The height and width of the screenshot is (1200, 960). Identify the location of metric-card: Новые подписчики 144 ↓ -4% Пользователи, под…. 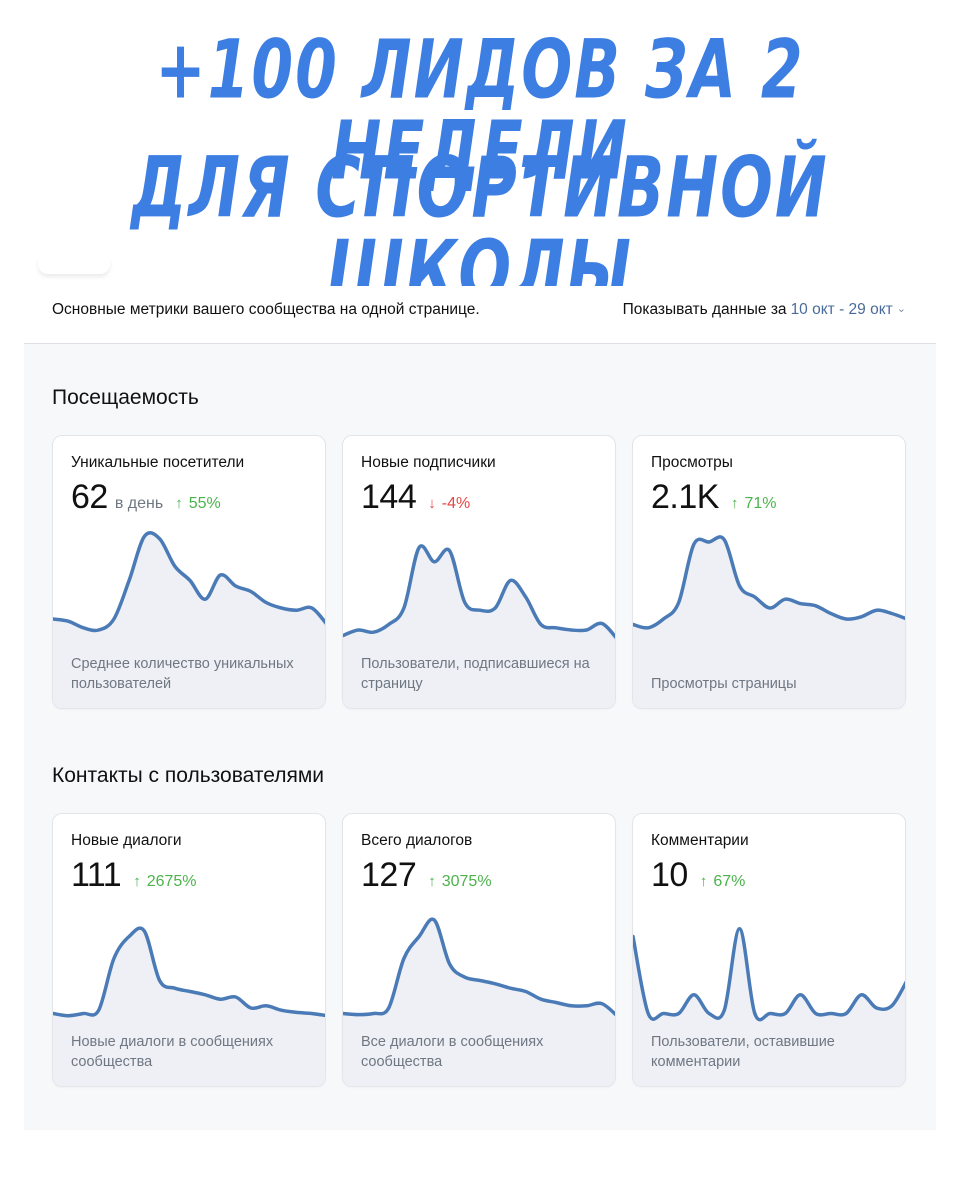
(479, 572).